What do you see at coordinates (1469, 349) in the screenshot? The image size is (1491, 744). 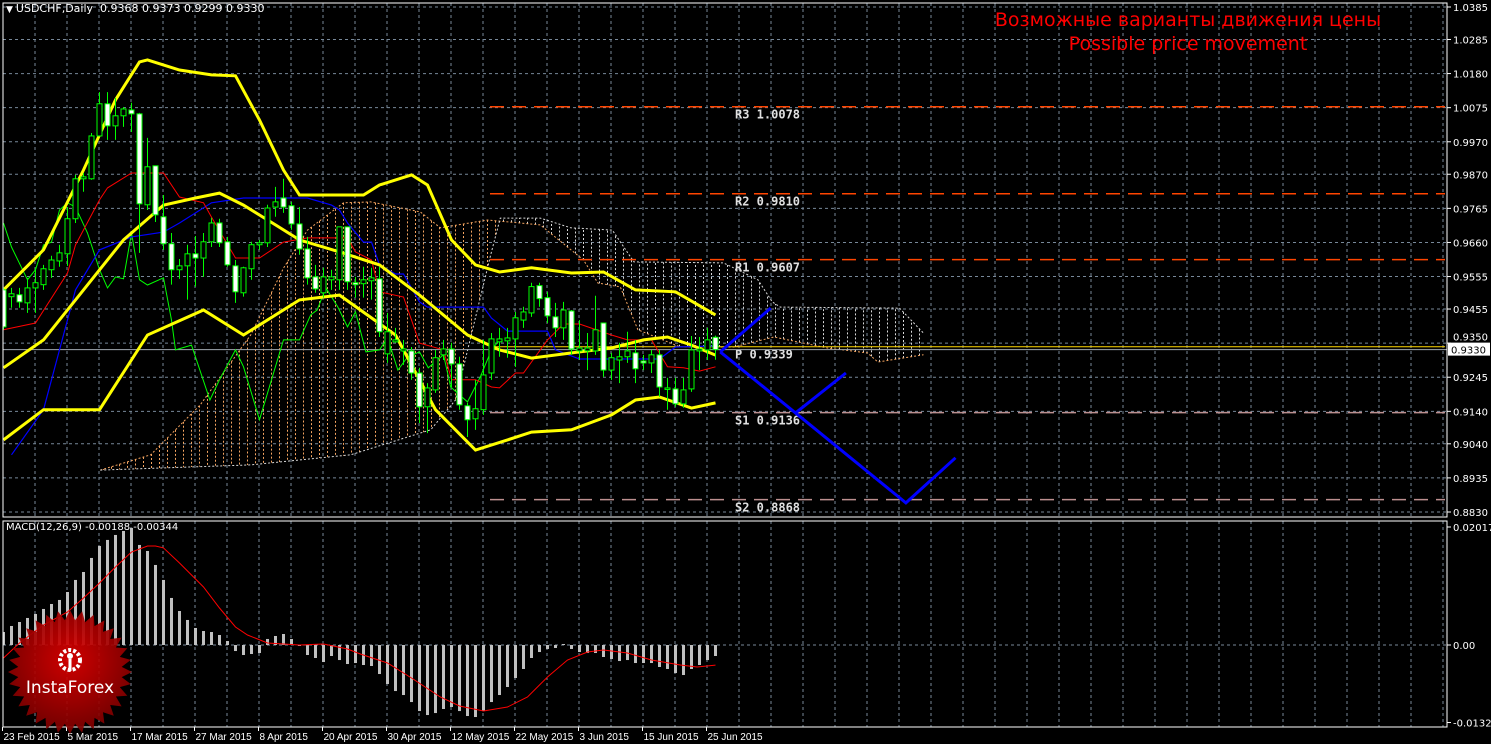 I see `current-price-box` at bounding box center [1469, 349].